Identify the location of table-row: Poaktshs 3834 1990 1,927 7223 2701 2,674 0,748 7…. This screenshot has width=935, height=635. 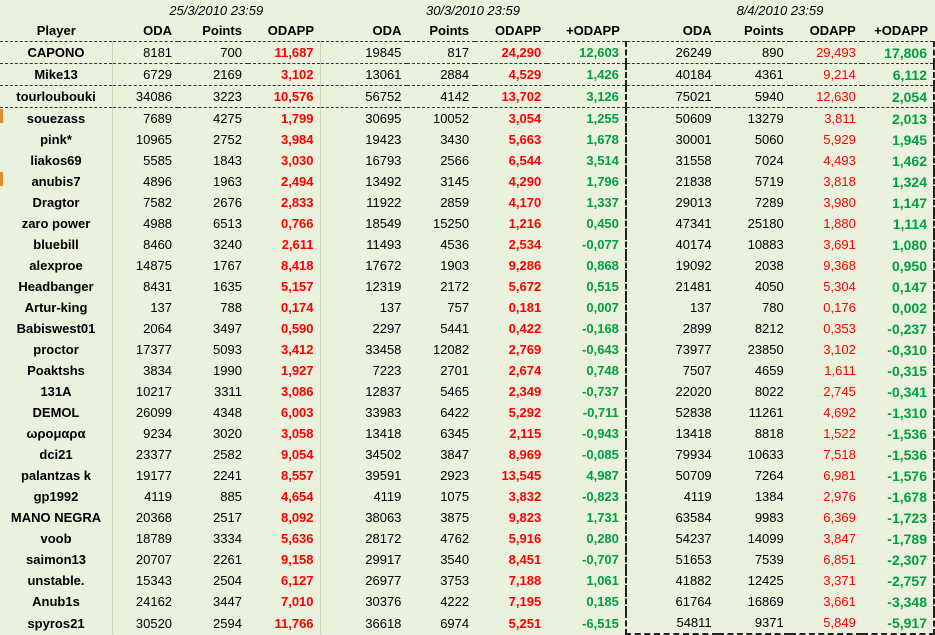
(467, 370).